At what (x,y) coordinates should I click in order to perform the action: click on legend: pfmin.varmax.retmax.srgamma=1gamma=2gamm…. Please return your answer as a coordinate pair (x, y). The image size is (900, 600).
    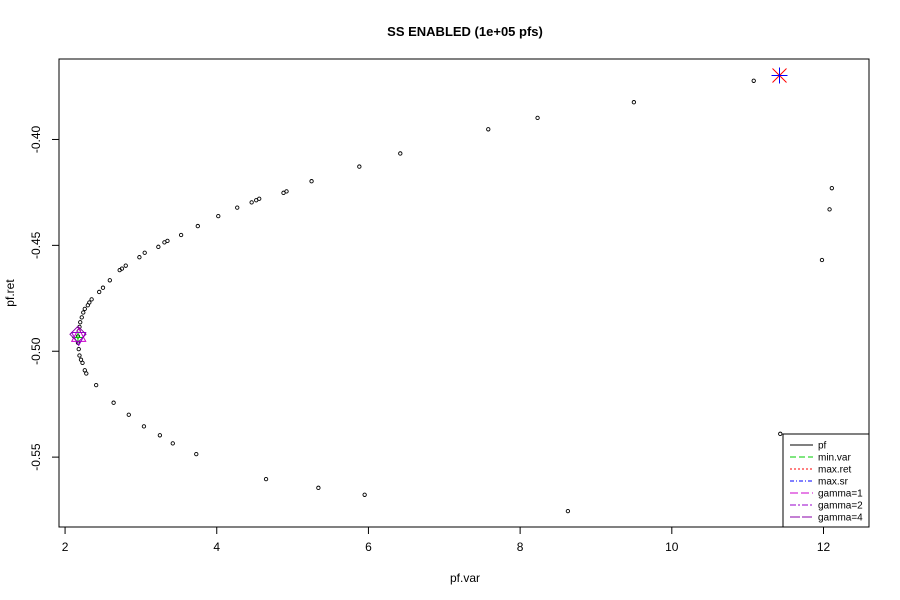
    Looking at the image, I should click on (826, 480).